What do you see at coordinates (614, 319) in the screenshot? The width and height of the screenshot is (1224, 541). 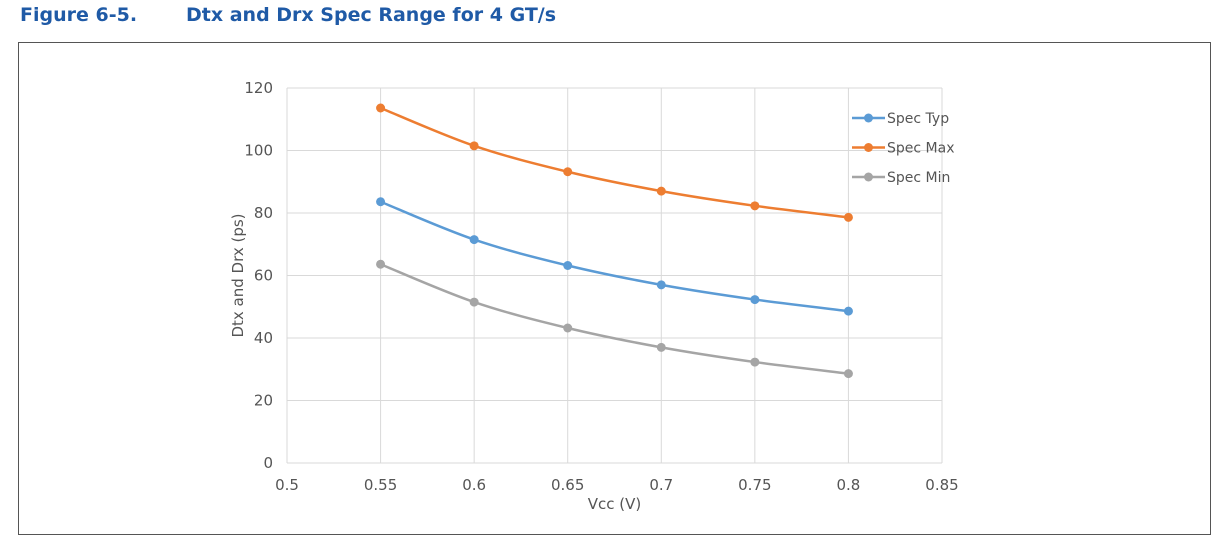 I see `series-line-spec-min` at bounding box center [614, 319].